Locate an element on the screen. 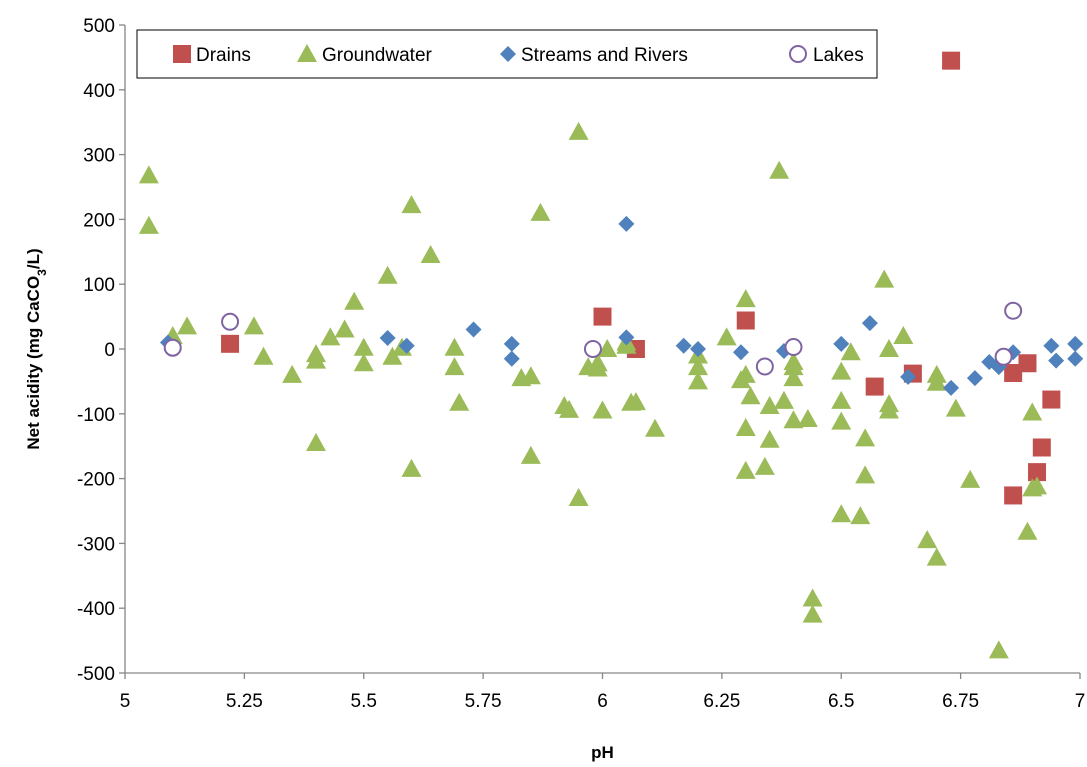  y-tick-label: -200 is located at coordinates (96, 480).